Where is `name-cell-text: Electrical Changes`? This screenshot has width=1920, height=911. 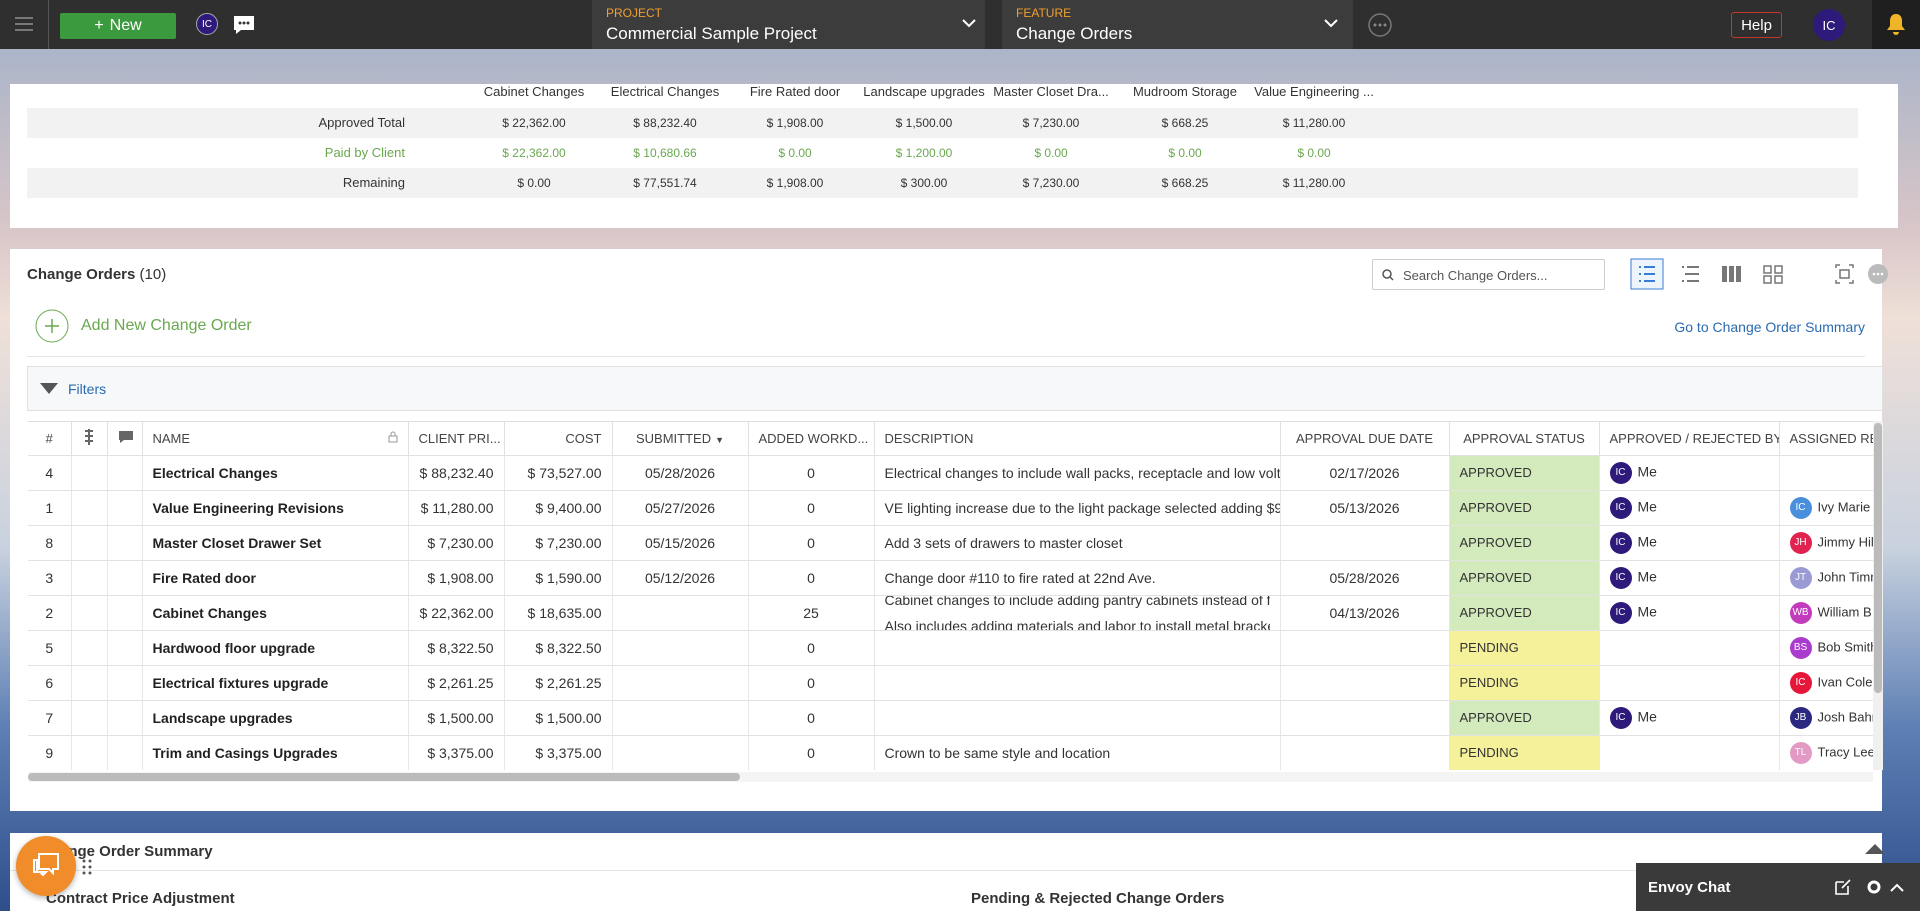 name-cell-text: Electrical Changes is located at coordinates (215, 472).